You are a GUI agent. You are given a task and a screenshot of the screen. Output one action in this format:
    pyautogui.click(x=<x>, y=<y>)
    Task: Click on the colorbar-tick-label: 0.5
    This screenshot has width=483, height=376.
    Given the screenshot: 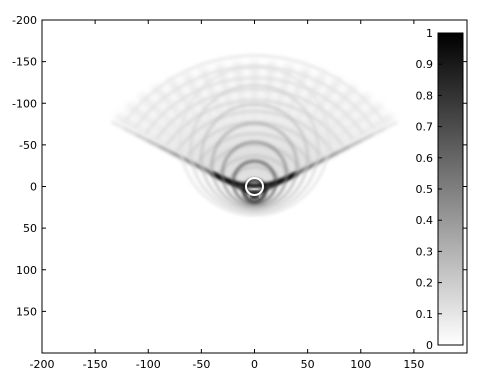 What is the action you would take?
    pyautogui.click(x=425, y=189)
    